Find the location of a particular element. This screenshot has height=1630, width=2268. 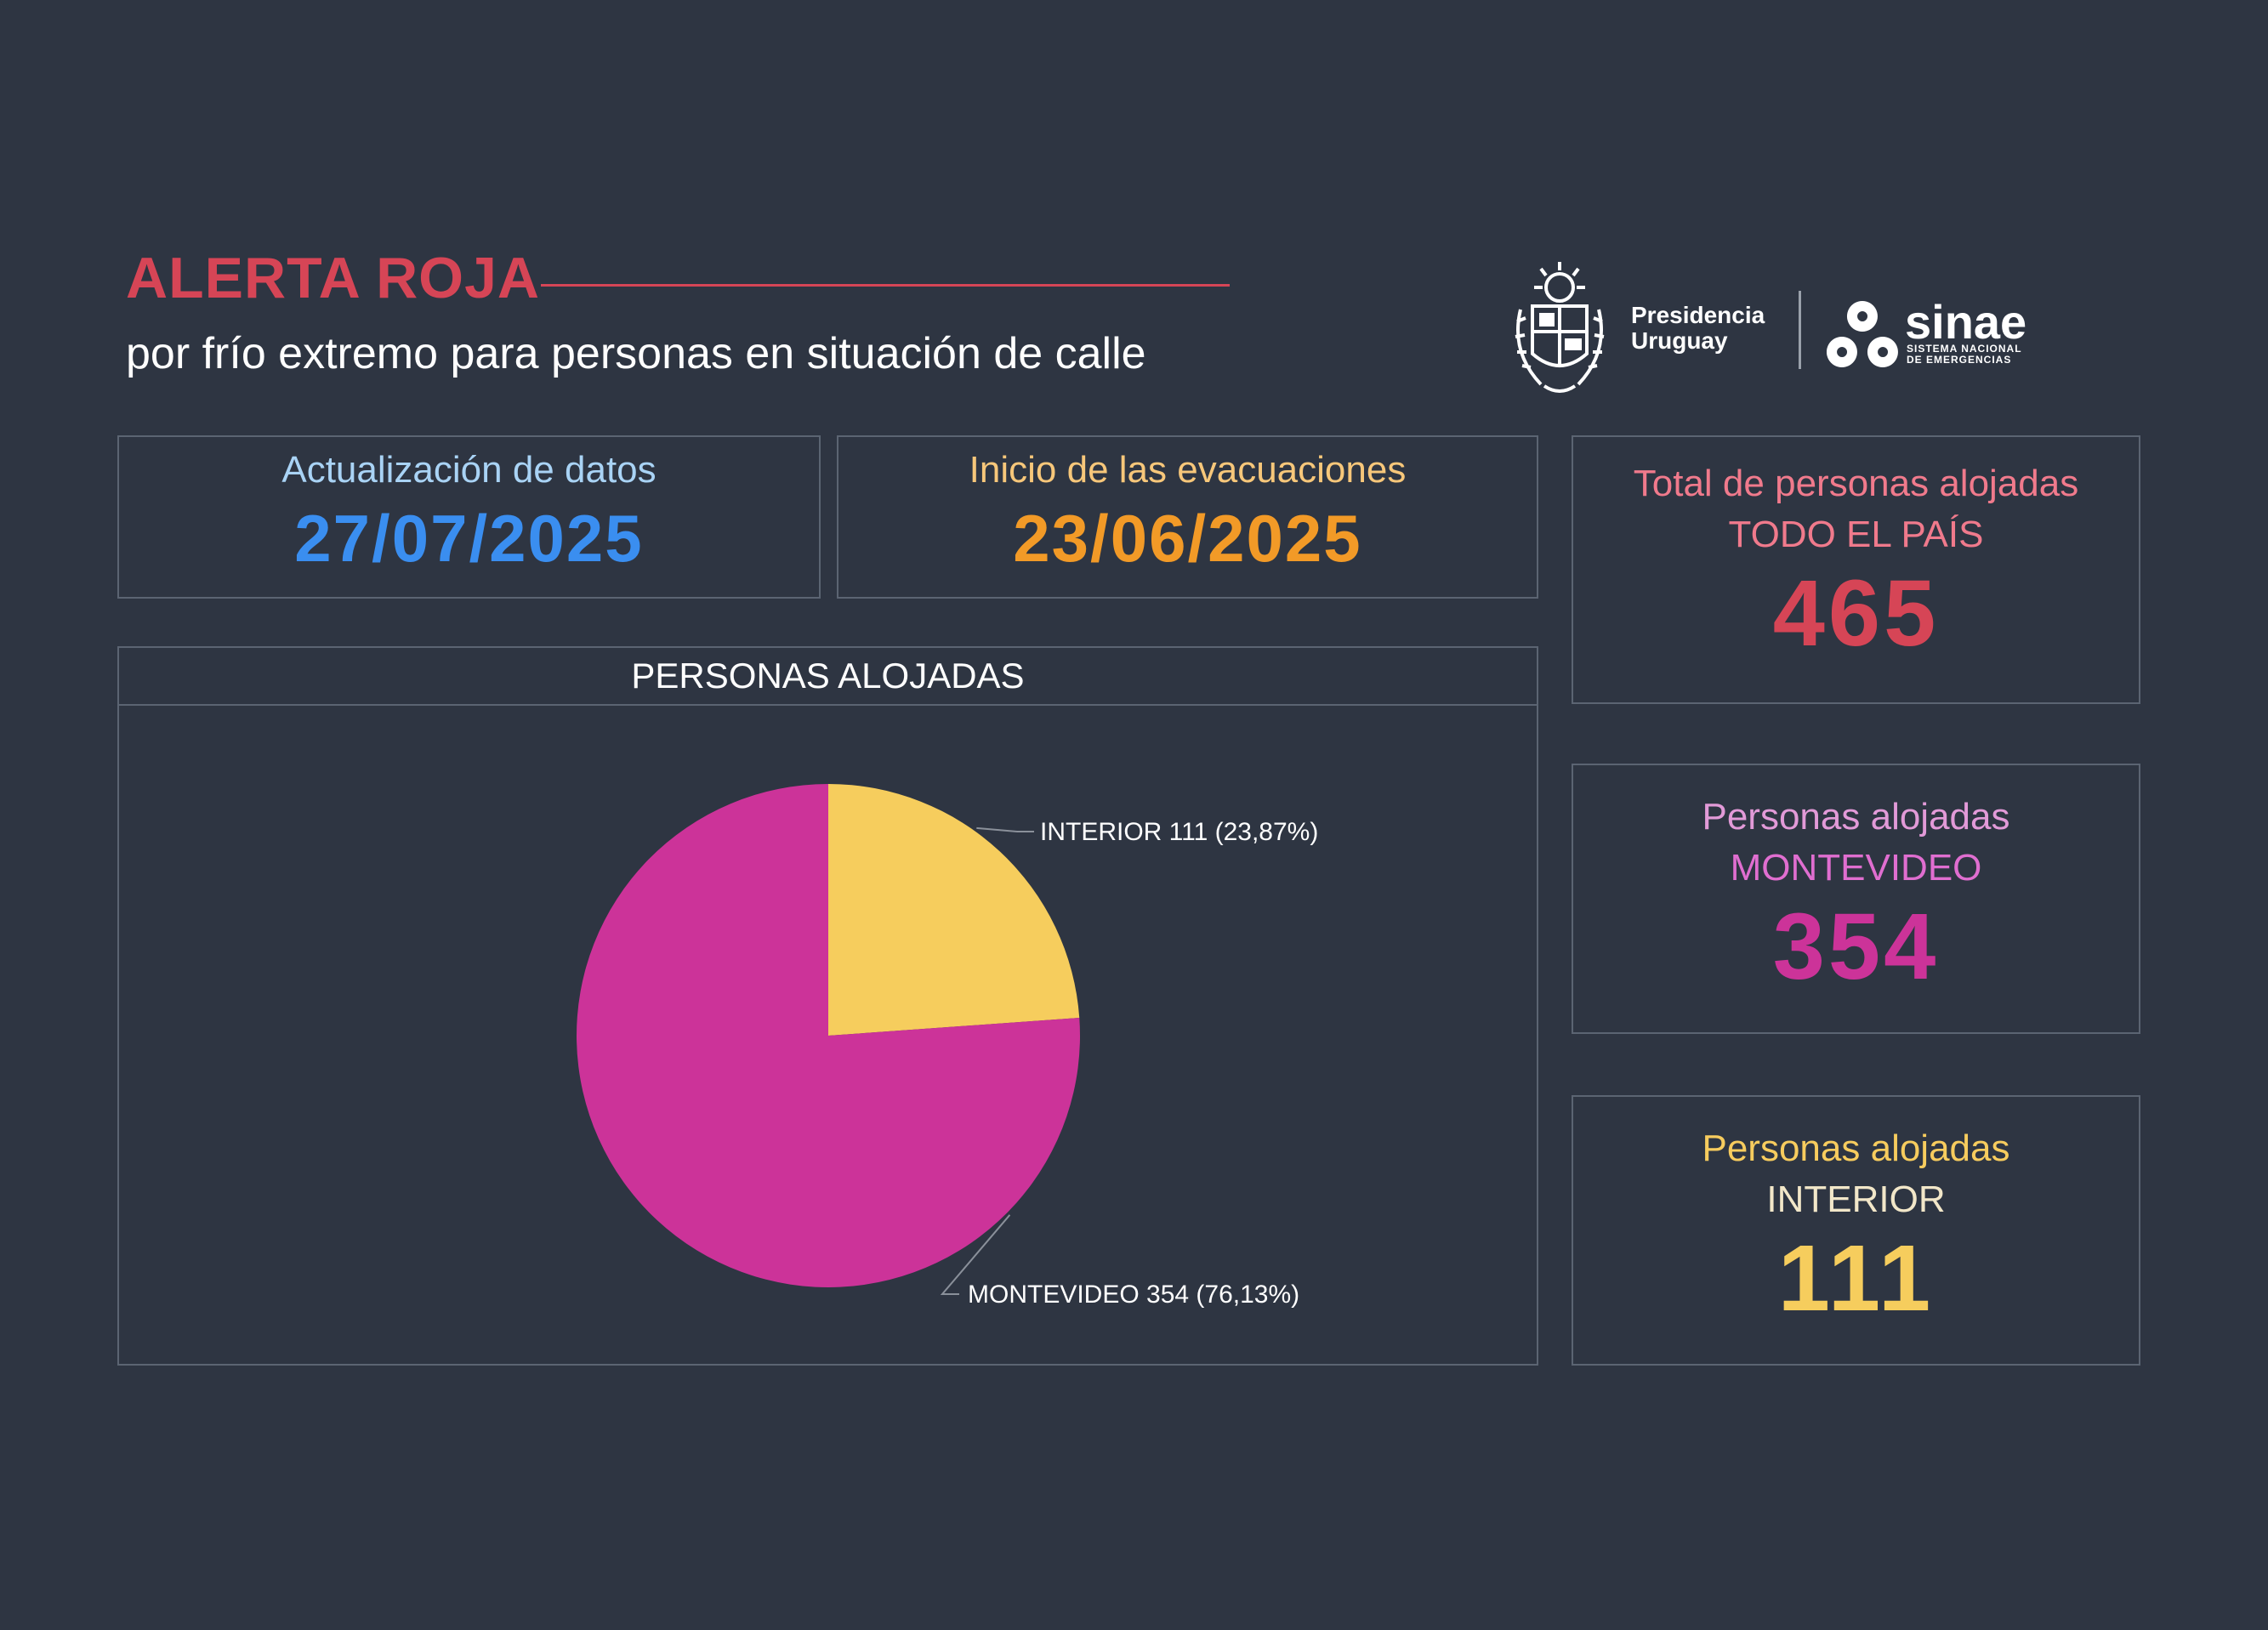

presidencia-logo-text: Presidencia Uruguay is located at coordinates (1698, 328).